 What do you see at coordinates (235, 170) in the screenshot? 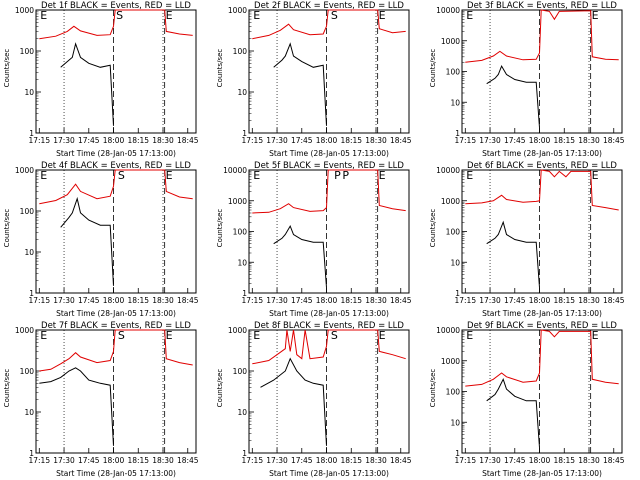
I see `y-tick-label: 10000` at bounding box center [235, 170].